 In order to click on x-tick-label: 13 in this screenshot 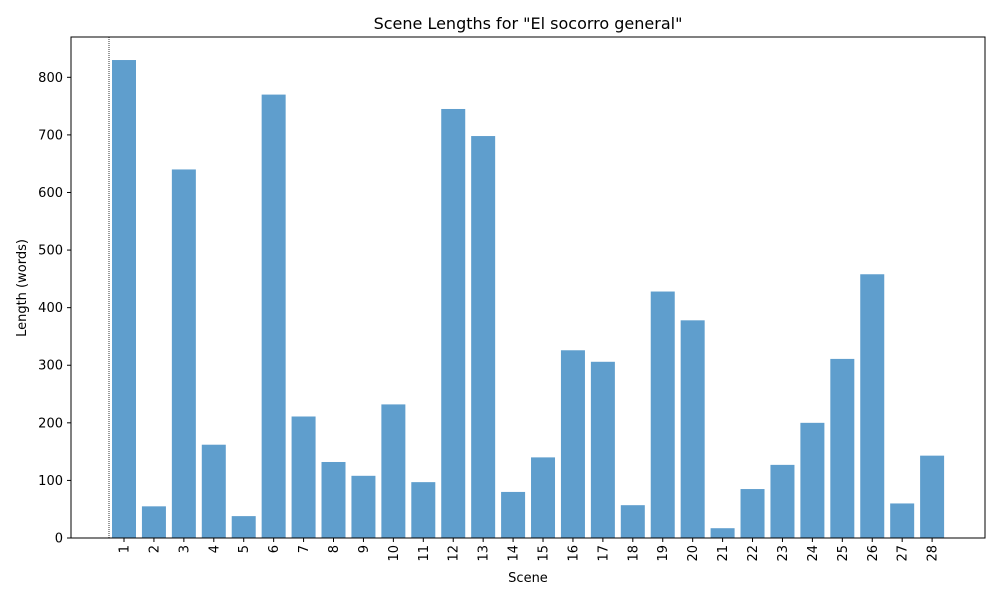, I will do `click(484, 553)`.